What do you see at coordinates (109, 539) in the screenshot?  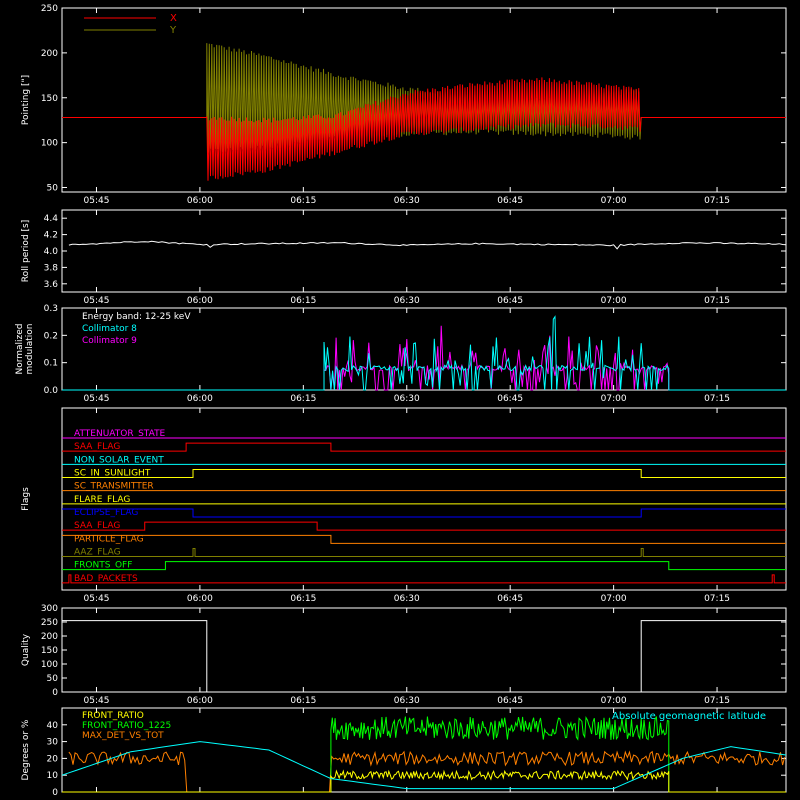 I see `flag-label: PARTICLE_FLAG` at bounding box center [109, 539].